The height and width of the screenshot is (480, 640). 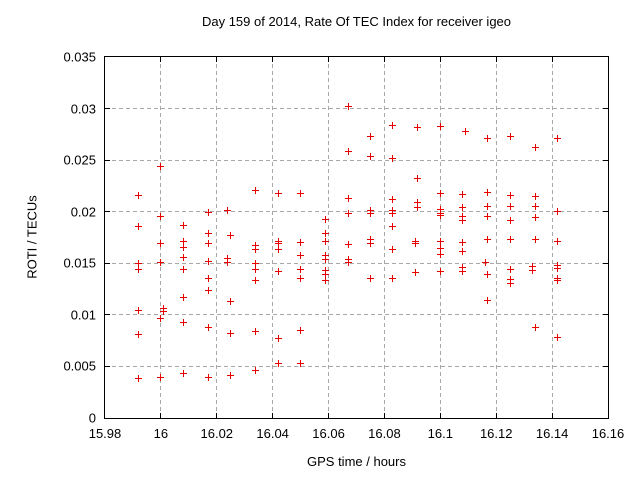 What do you see at coordinates (440, 433) in the screenshot?
I see `x-tick-label: 16.1` at bounding box center [440, 433].